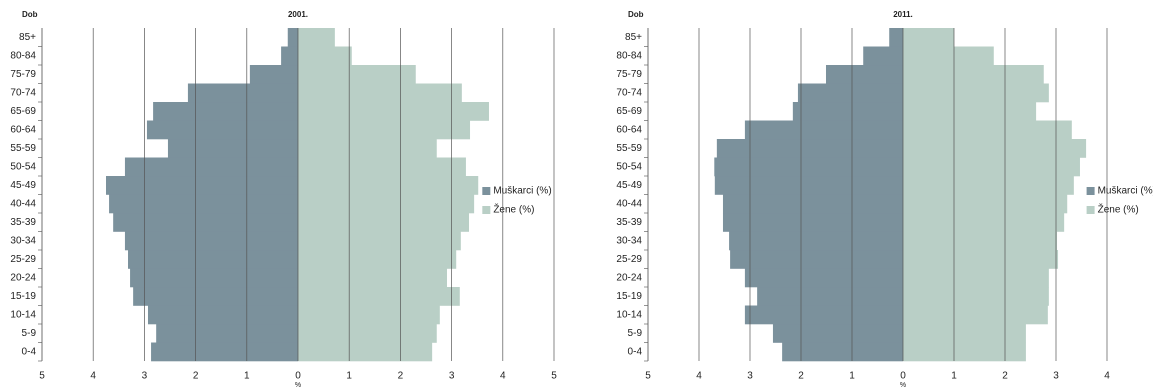 The width and height of the screenshot is (1153, 389). I want to click on x-axis-label: %, so click(298, 385).